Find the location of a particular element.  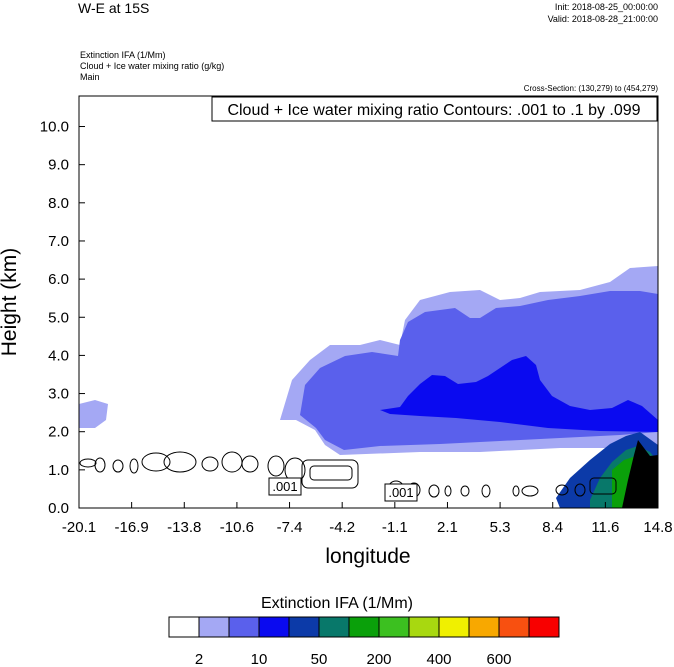

colorbar-label: 600 is located at coordinates (498, 659).